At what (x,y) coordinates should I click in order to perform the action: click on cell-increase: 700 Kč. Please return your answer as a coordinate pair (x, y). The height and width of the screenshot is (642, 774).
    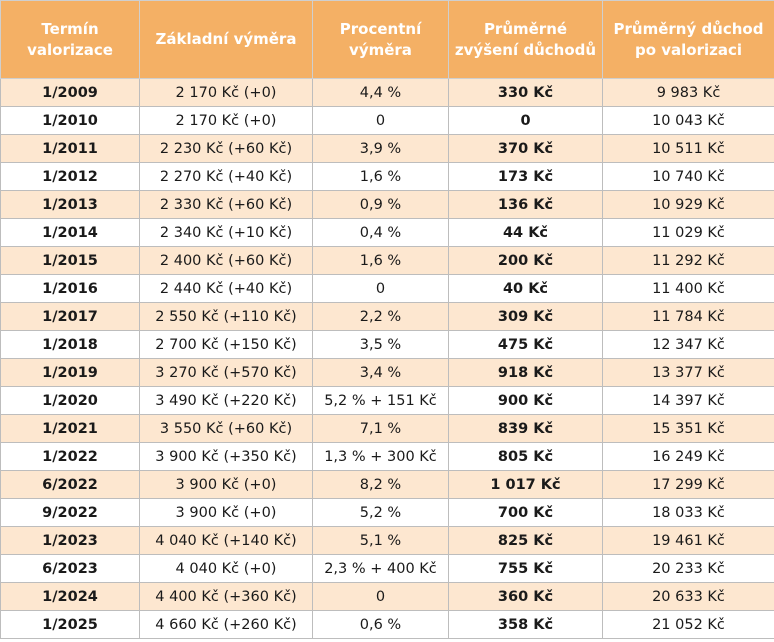
    Looking at the image, I should click on (525, 512).